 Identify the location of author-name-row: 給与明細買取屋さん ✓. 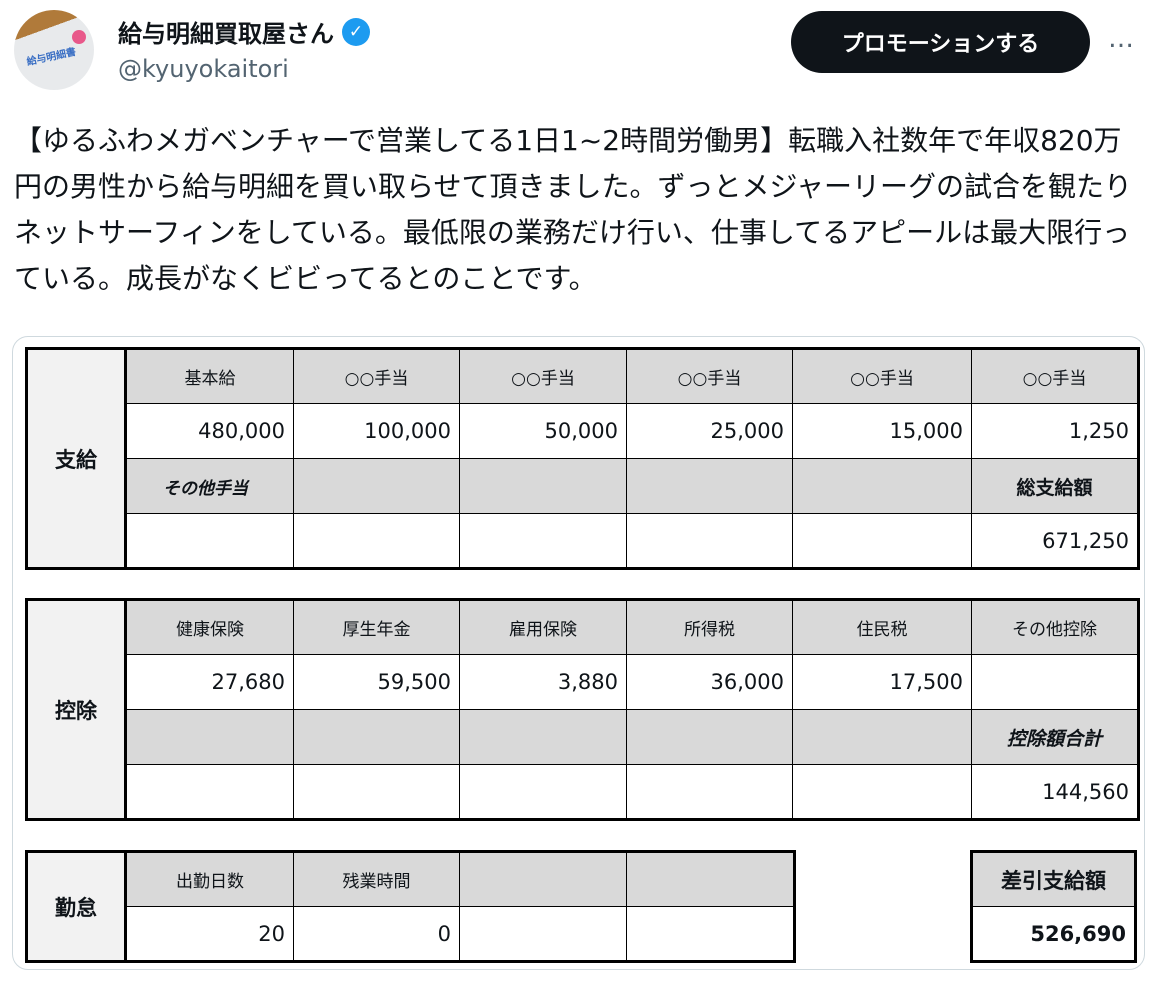
(244, 31).